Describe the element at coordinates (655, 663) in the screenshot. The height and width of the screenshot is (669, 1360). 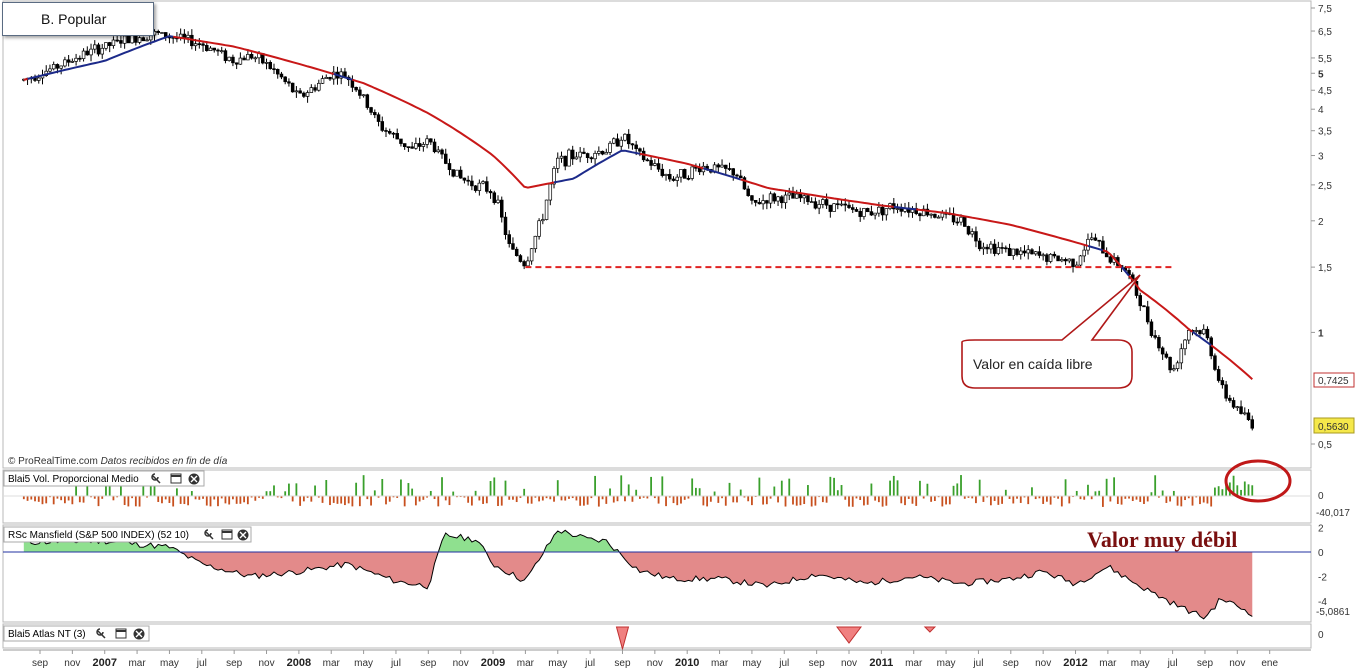
I see `x-tick-label: nov` at that location.